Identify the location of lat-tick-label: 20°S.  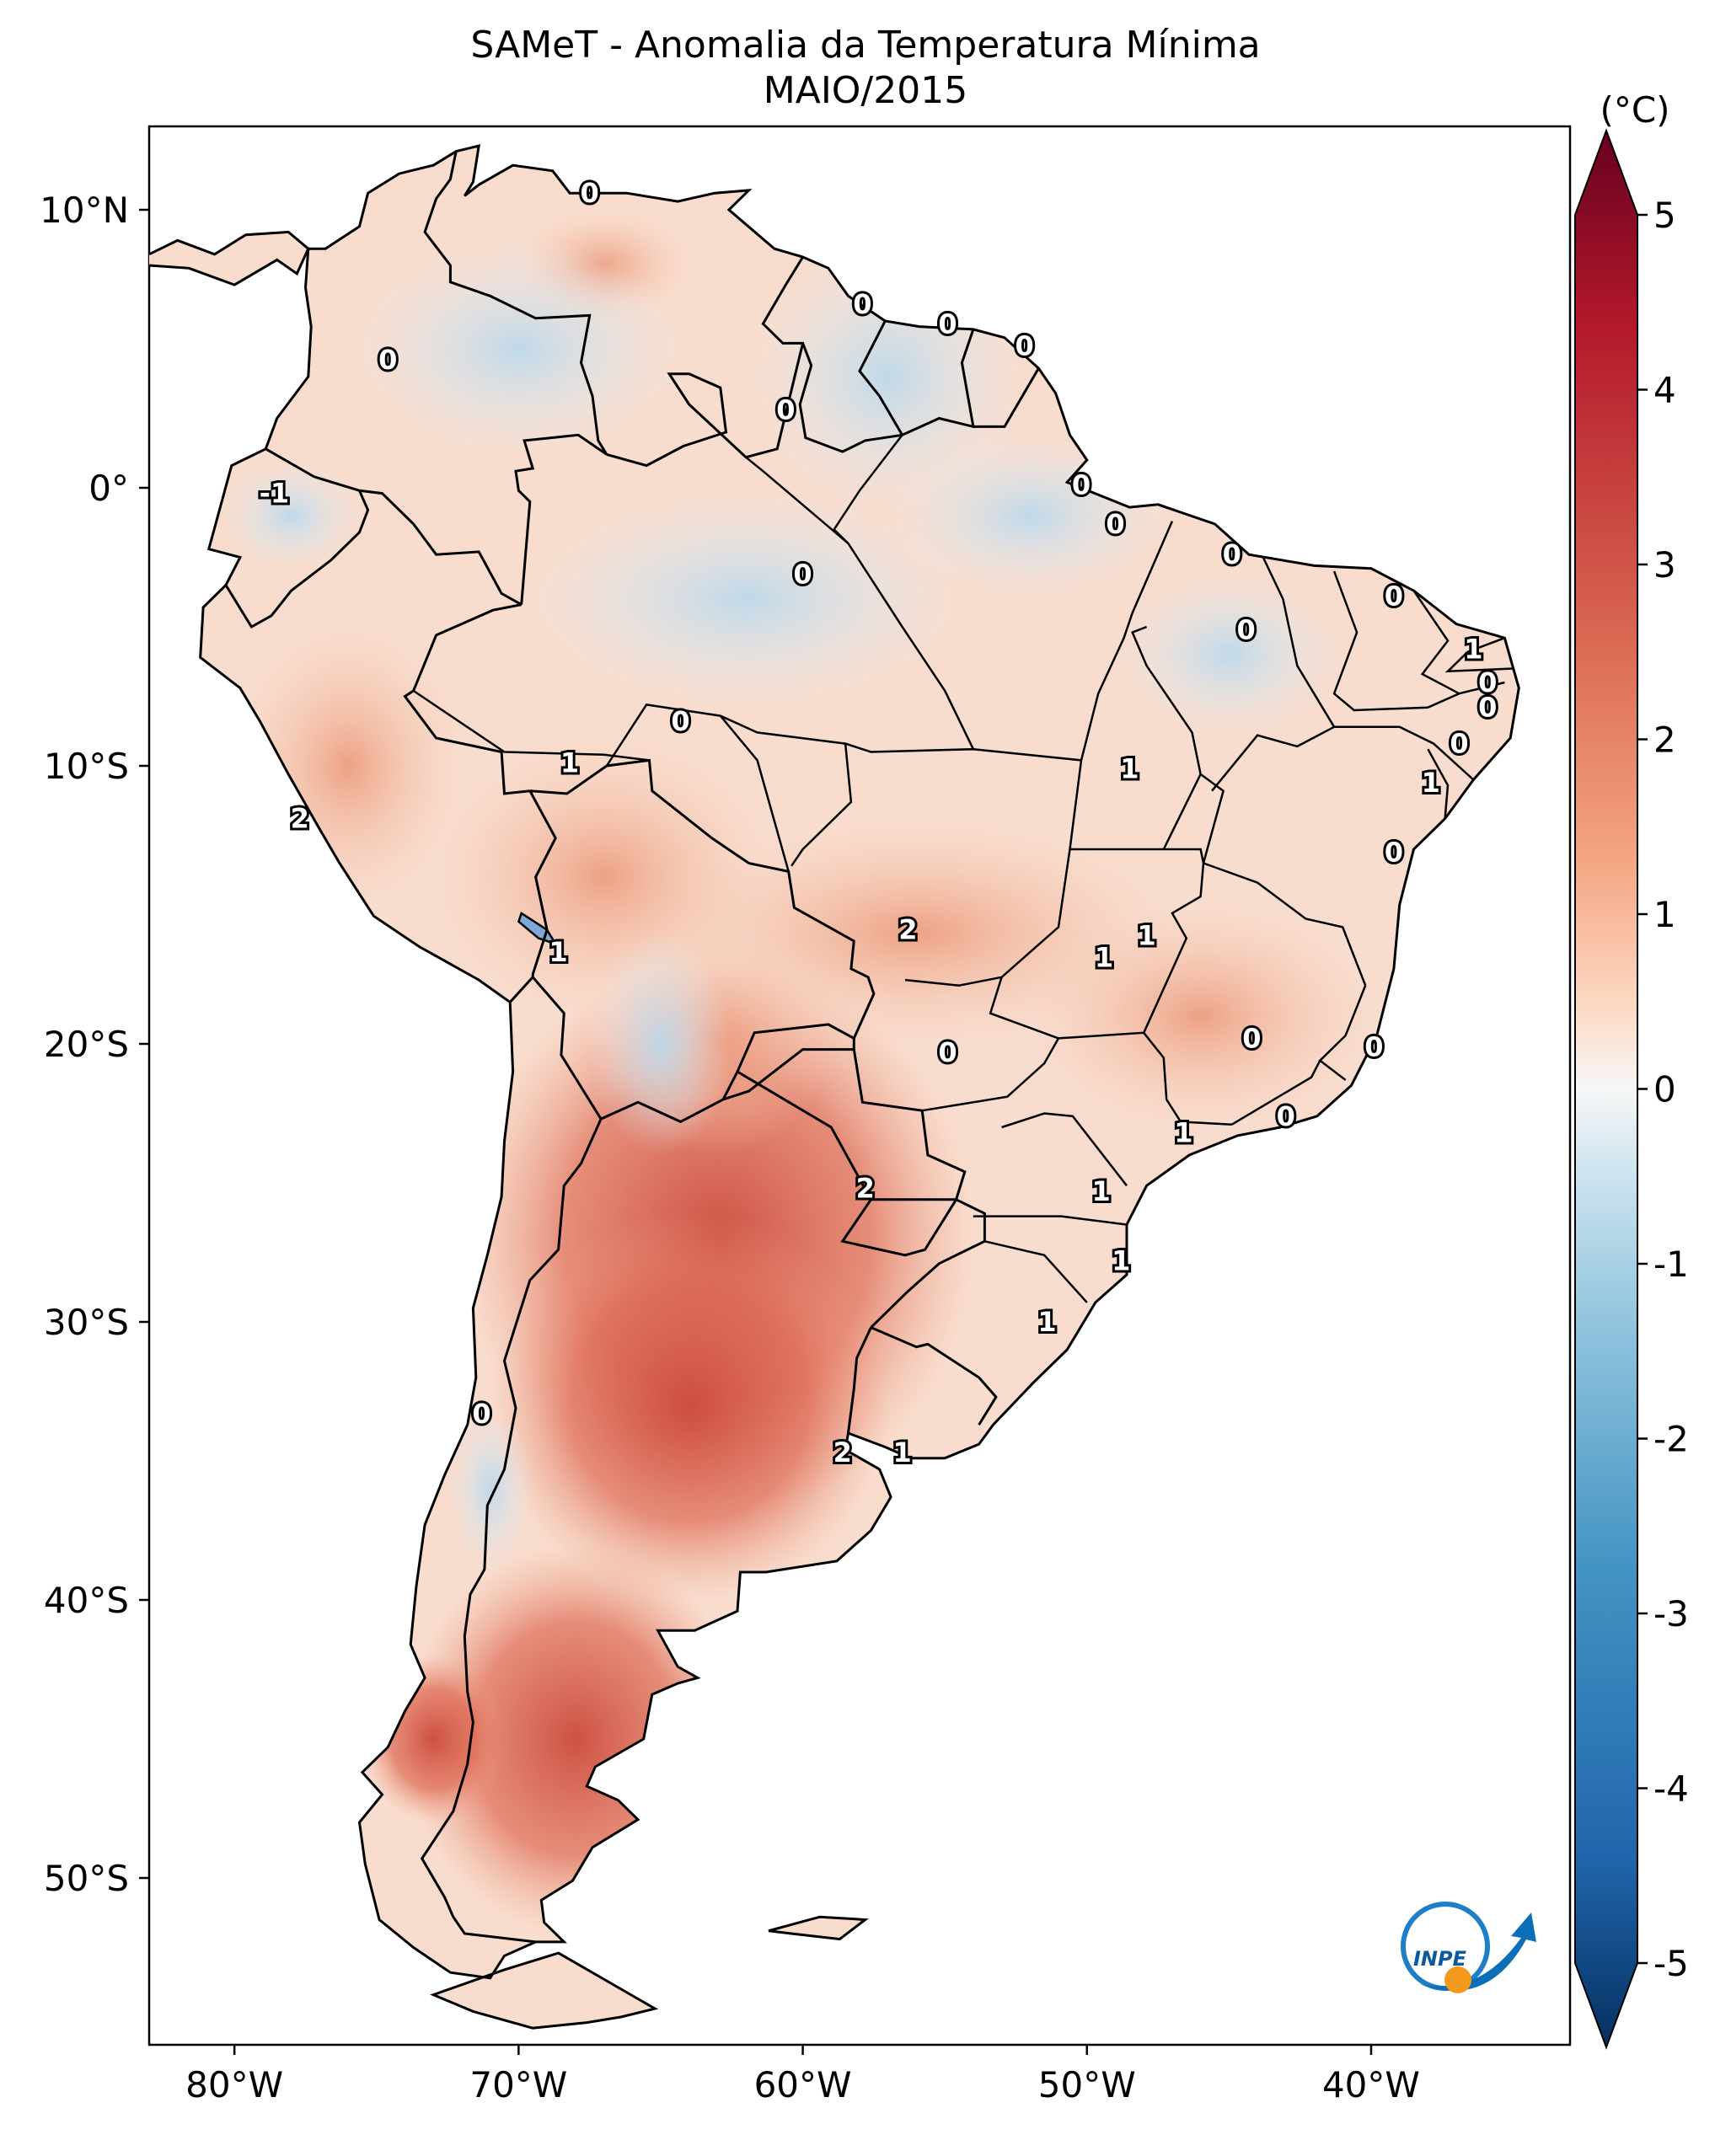
(86, 1044).